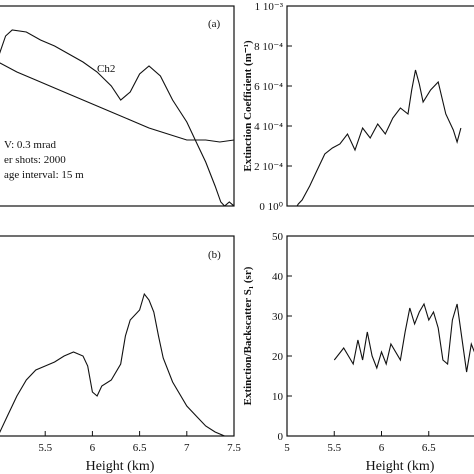 This screenshot has height=474, width=474. Describe the element at coordinates (382, 448) in the screenshot. I see `x-tick-label-s1-2: 6` at that location.